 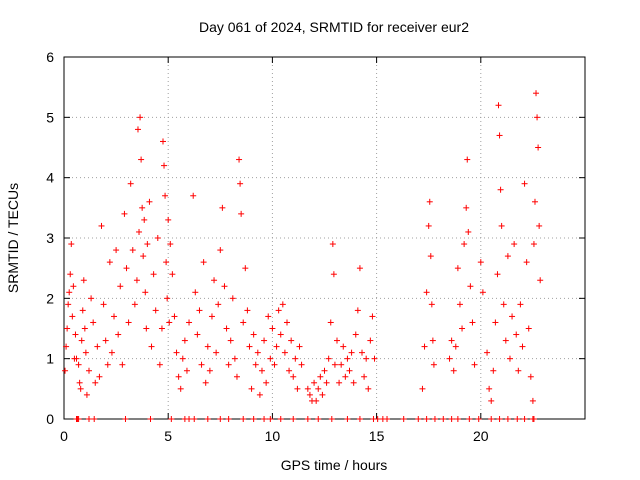 I want to click on x-axis-label: GPS time / hours, so click(x=334, y=465).